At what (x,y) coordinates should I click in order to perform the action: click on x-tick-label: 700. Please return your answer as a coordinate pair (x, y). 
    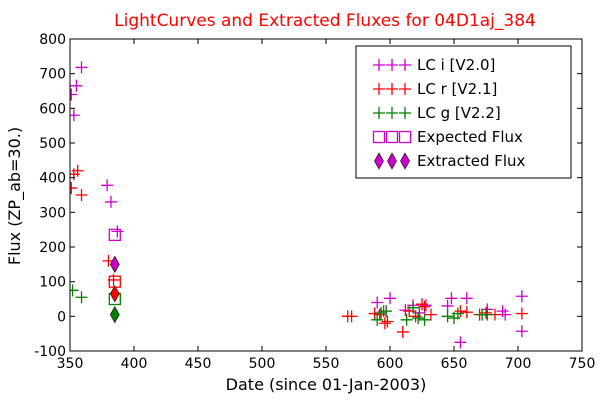
    Looking at the image, I should click on (518, 364).